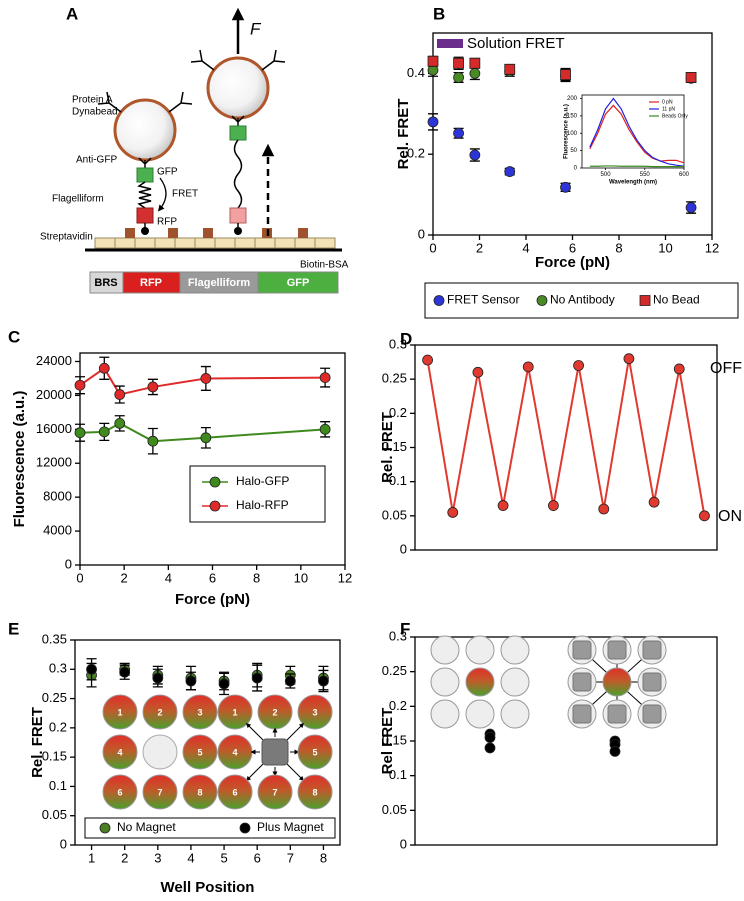 This screenshot has height=901, width=744. Describe the element at coordinates (676, 300) in the screenshot. I see `legend-label: No Bead` at that location.